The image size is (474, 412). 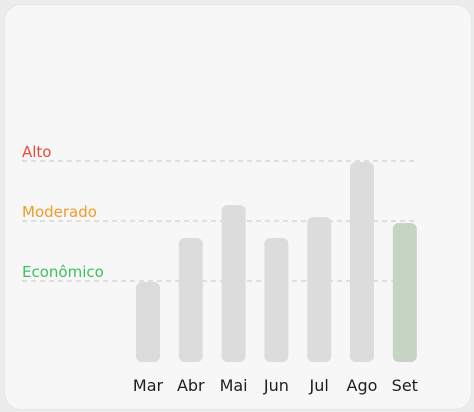 What do you see at coordinates (190, 300) in the screenshot?
I see `bar-abr` at bounding box center [190, 300].